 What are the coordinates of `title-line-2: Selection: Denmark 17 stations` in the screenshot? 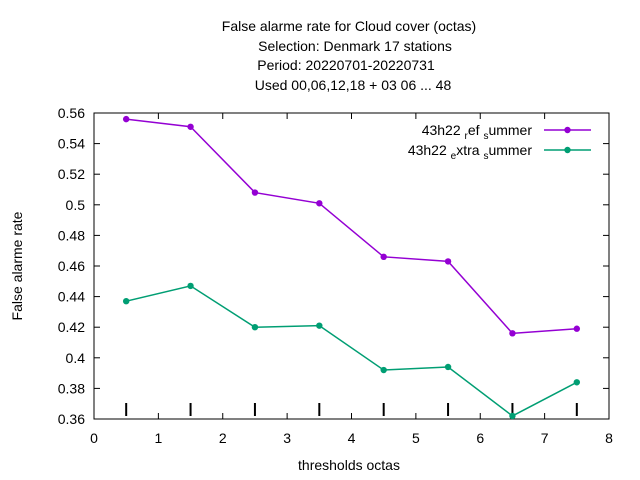 It's located at (355, 46).